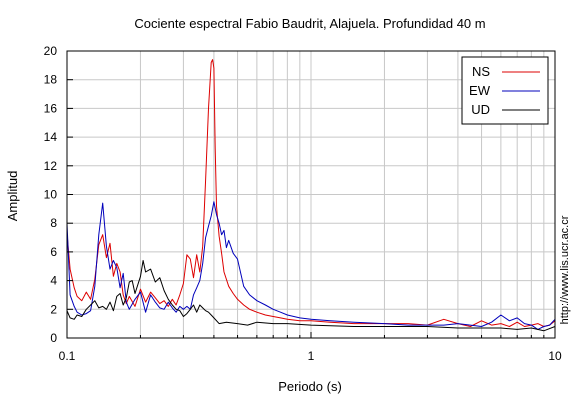 This screenshot has width=580, height=400. I want to click on y-axis-label: Amplitud, so click(12, 196).